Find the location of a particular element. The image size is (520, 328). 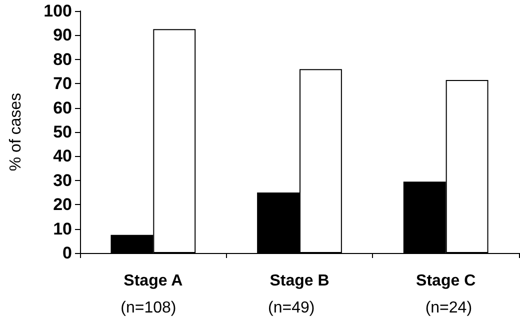

x-tick-label: Stage C is located at coordinates (446, 281).